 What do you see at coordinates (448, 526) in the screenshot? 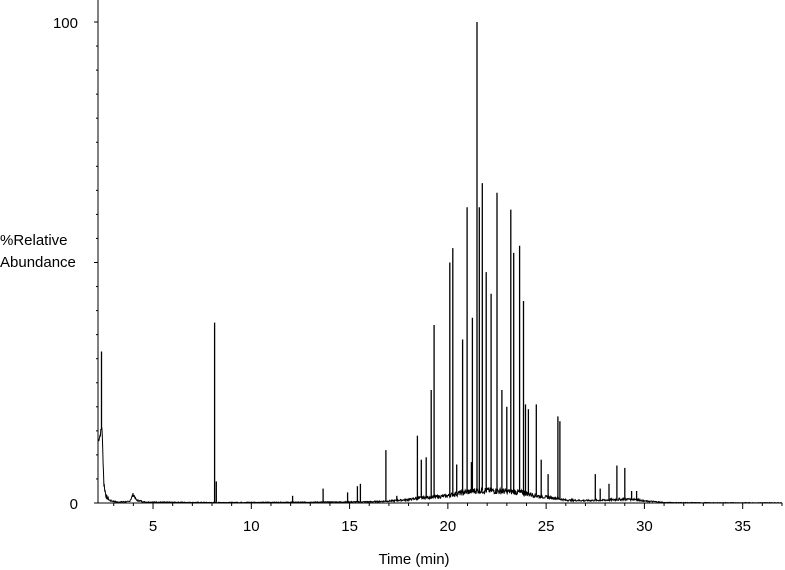
I see `x-tick-label: 20` at bounding box center [448, 526].